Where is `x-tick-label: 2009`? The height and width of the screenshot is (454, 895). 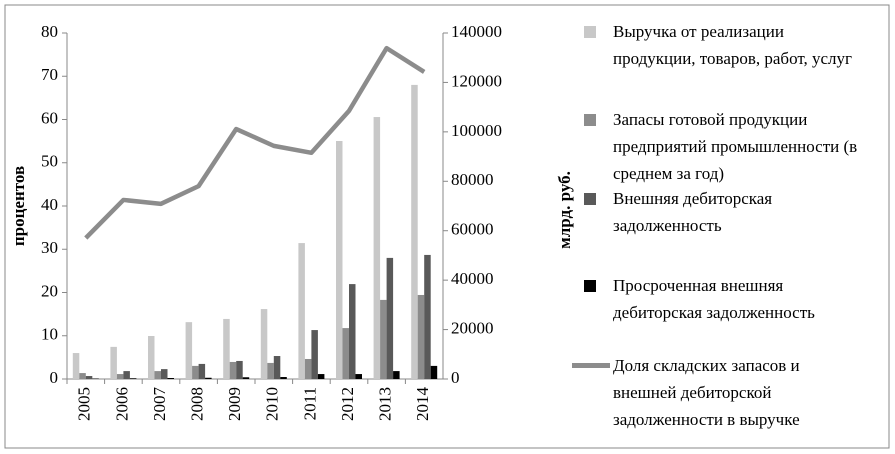 x-tick-label: 2009 is located at coordinates (234, 404).